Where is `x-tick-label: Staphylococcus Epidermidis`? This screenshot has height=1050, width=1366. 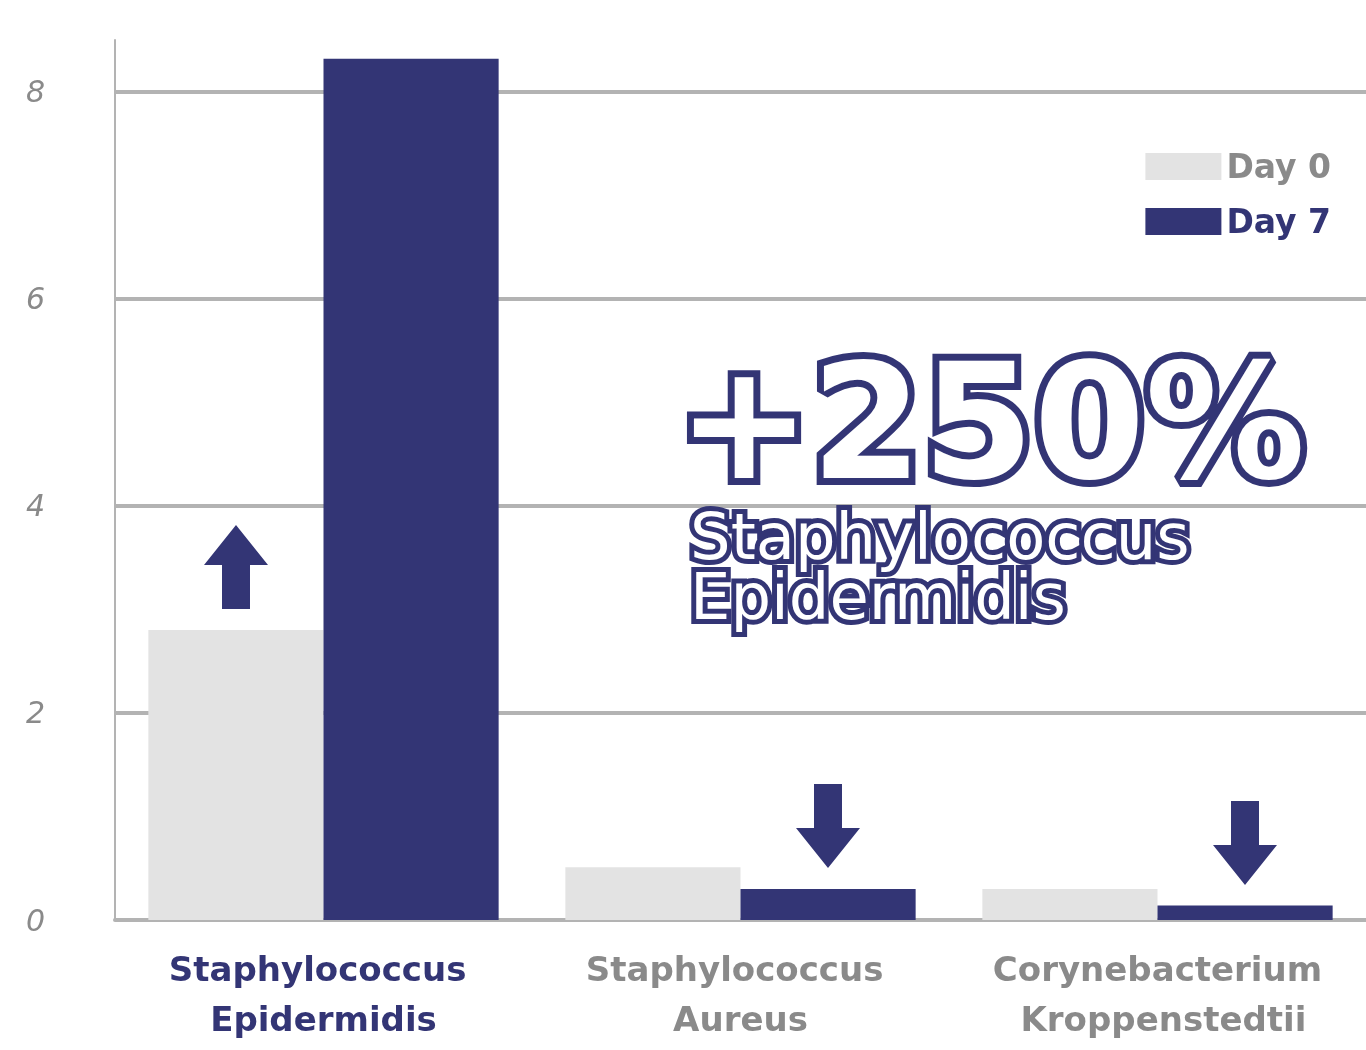
x-tick-label: Staphylococcus Epidermidis is located at coordinates (323, 994).